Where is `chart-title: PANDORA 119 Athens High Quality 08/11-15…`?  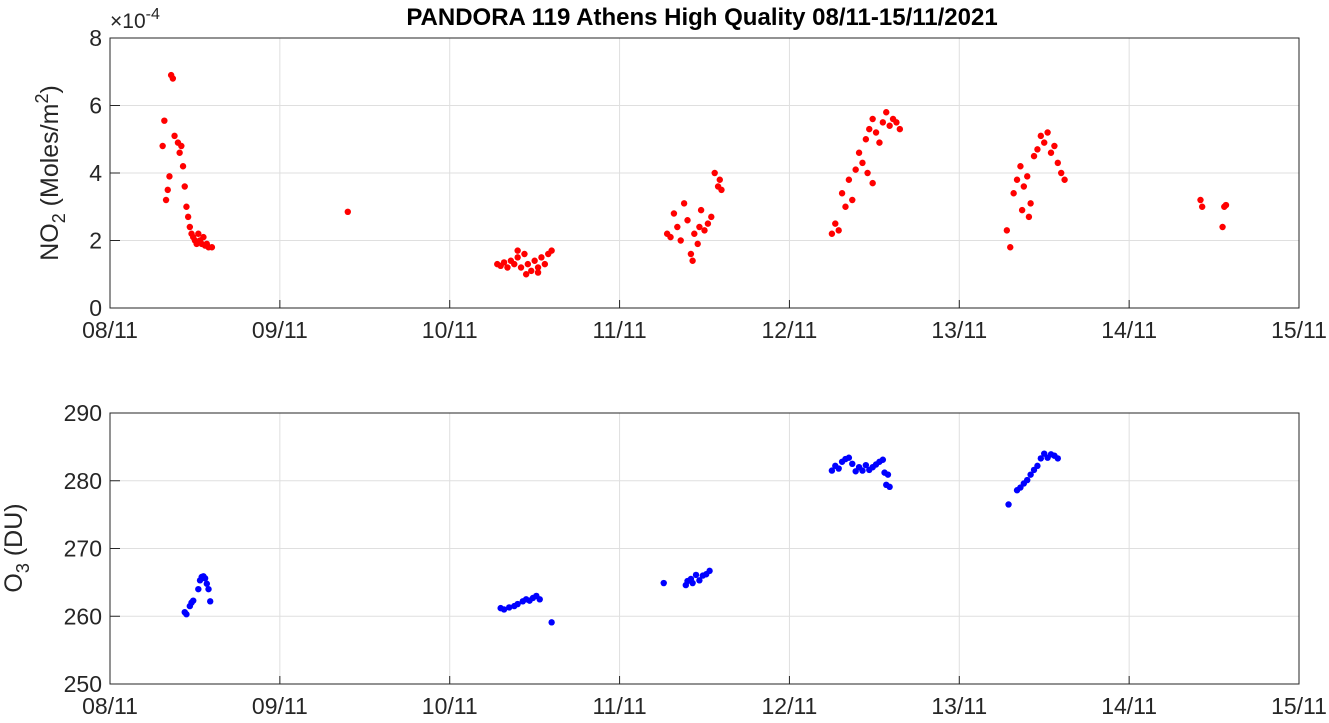 chart-title: PANDORA 119 Athens High Quality 08/11-15… is located at coordinates (701, 17).